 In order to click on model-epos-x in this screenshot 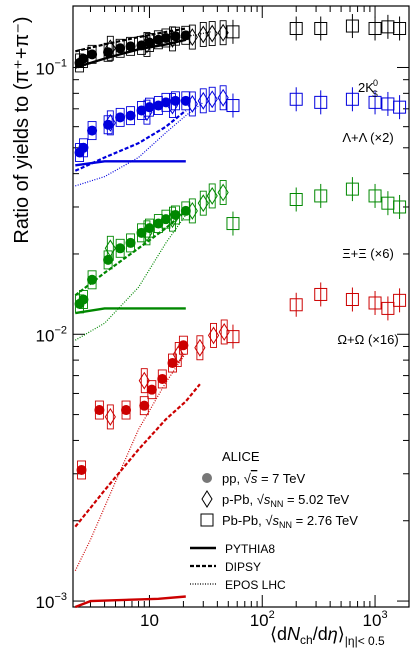, I will do `click(130, 277)`.